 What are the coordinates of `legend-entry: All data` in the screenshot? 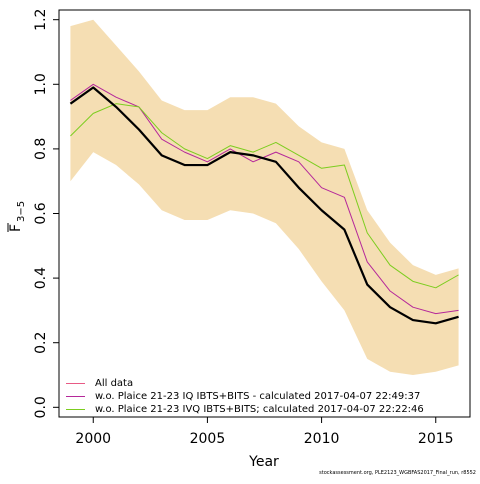 It's located at (245, 383).